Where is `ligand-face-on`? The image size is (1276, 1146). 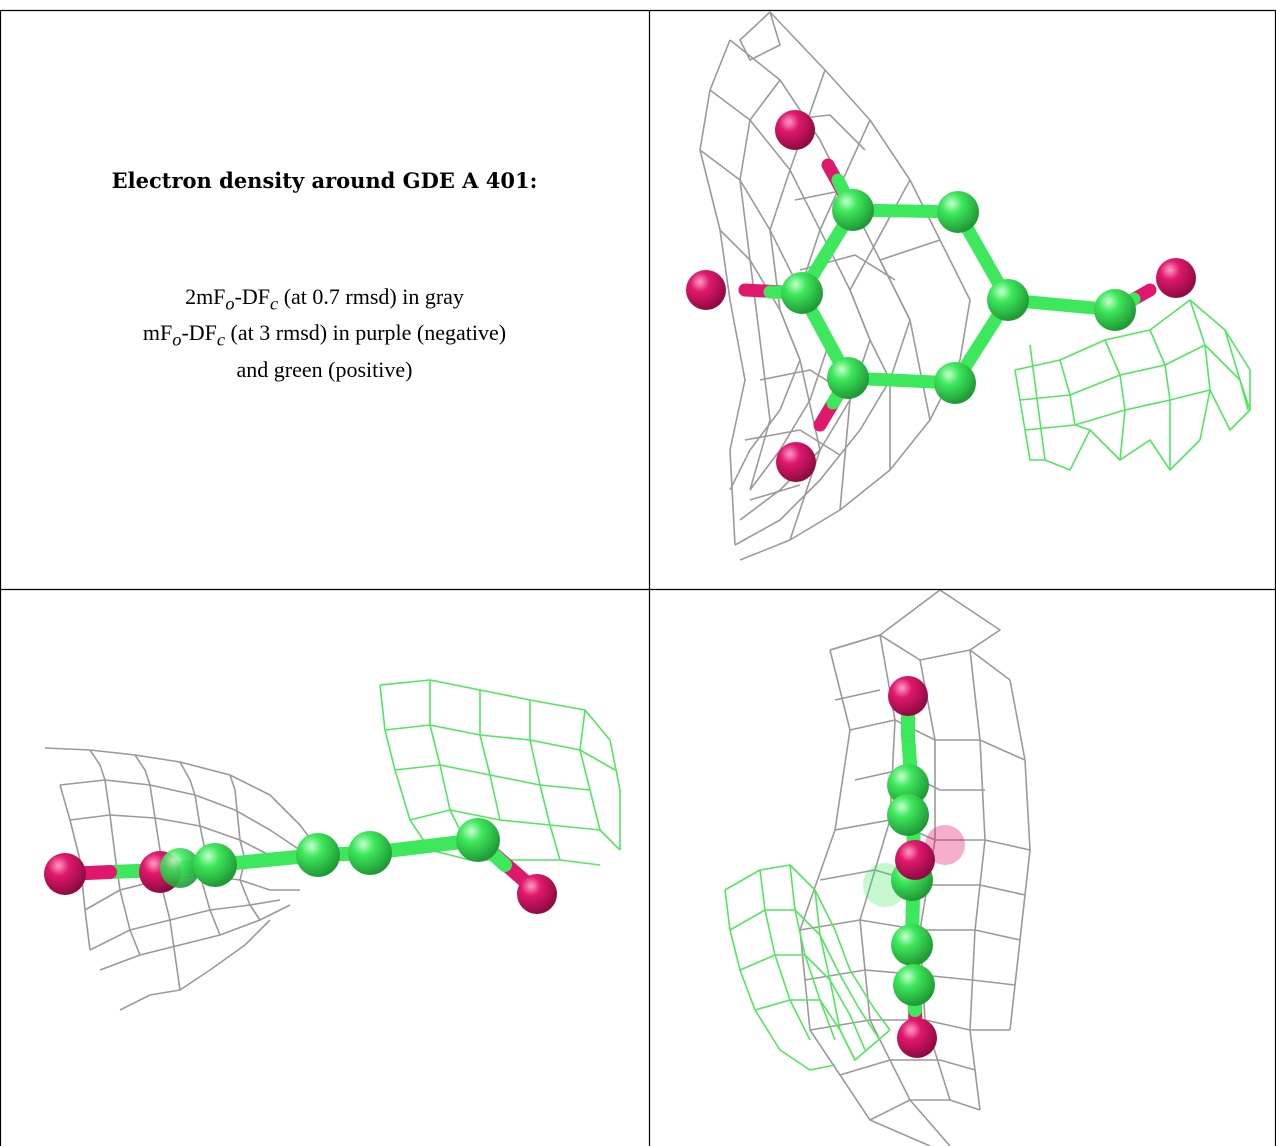 ligand-face-on is located at coordinates (941, 296).